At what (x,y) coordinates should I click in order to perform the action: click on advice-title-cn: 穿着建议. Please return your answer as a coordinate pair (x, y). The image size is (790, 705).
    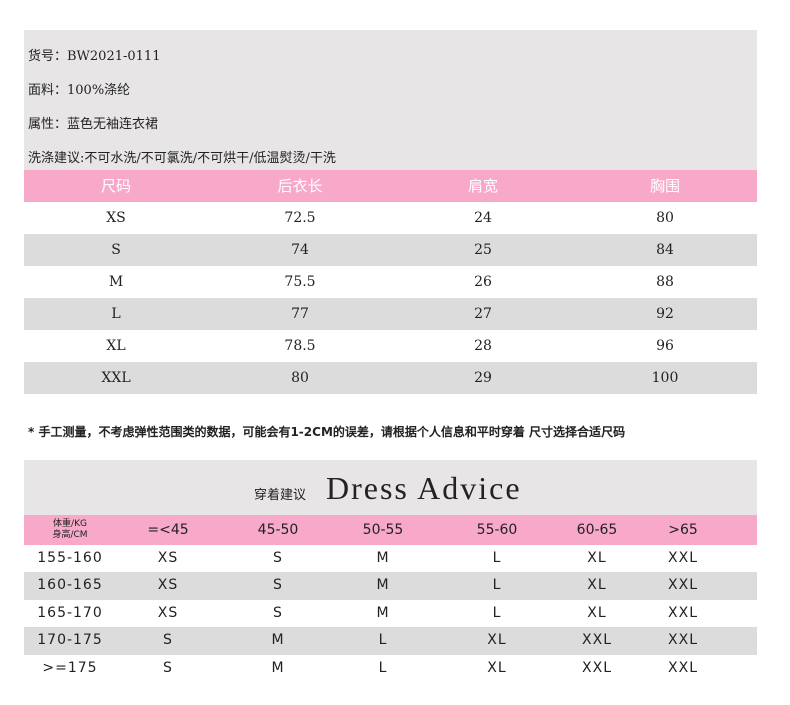
    Looking at the image, I should click on (280, 495).